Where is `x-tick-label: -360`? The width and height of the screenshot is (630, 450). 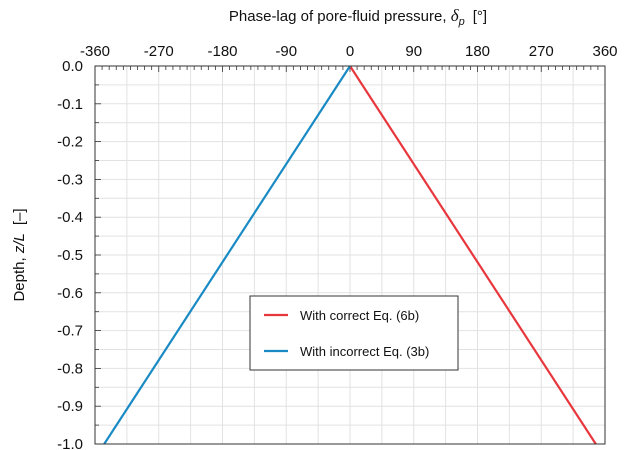 x-tick-label: -360 is located at coordinates (95, 51).